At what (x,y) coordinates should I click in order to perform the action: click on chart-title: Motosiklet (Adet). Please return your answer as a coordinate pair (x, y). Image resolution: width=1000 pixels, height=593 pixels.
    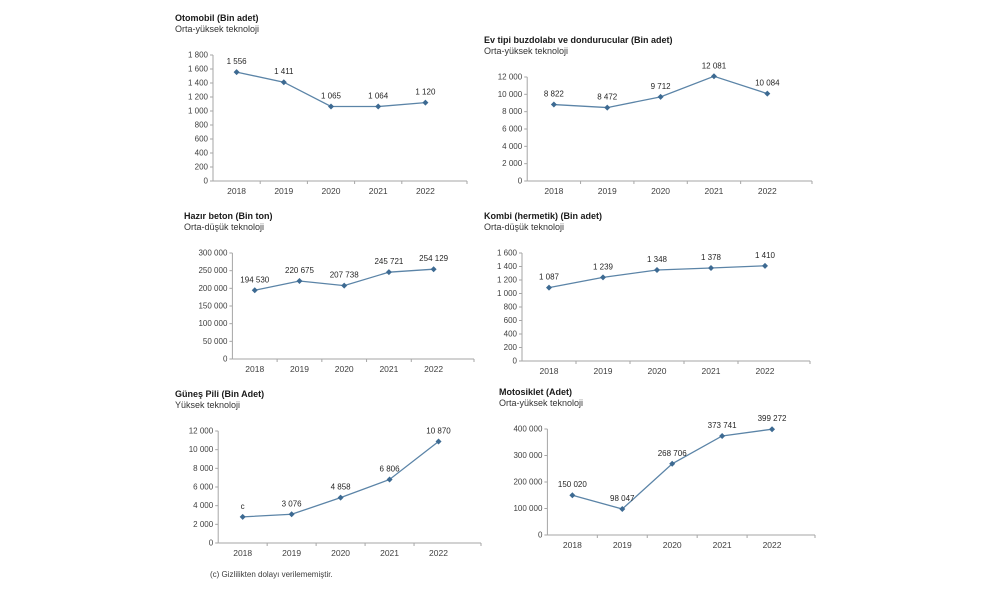
    Looking at the image, I should click on (535, 392).